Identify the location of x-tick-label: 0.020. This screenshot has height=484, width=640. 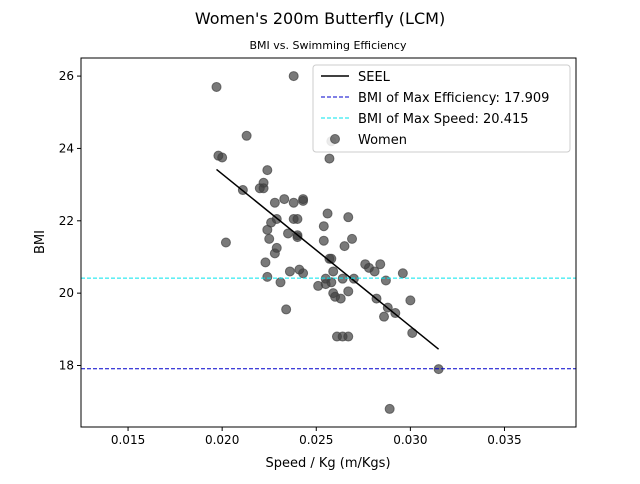
(222, 440).